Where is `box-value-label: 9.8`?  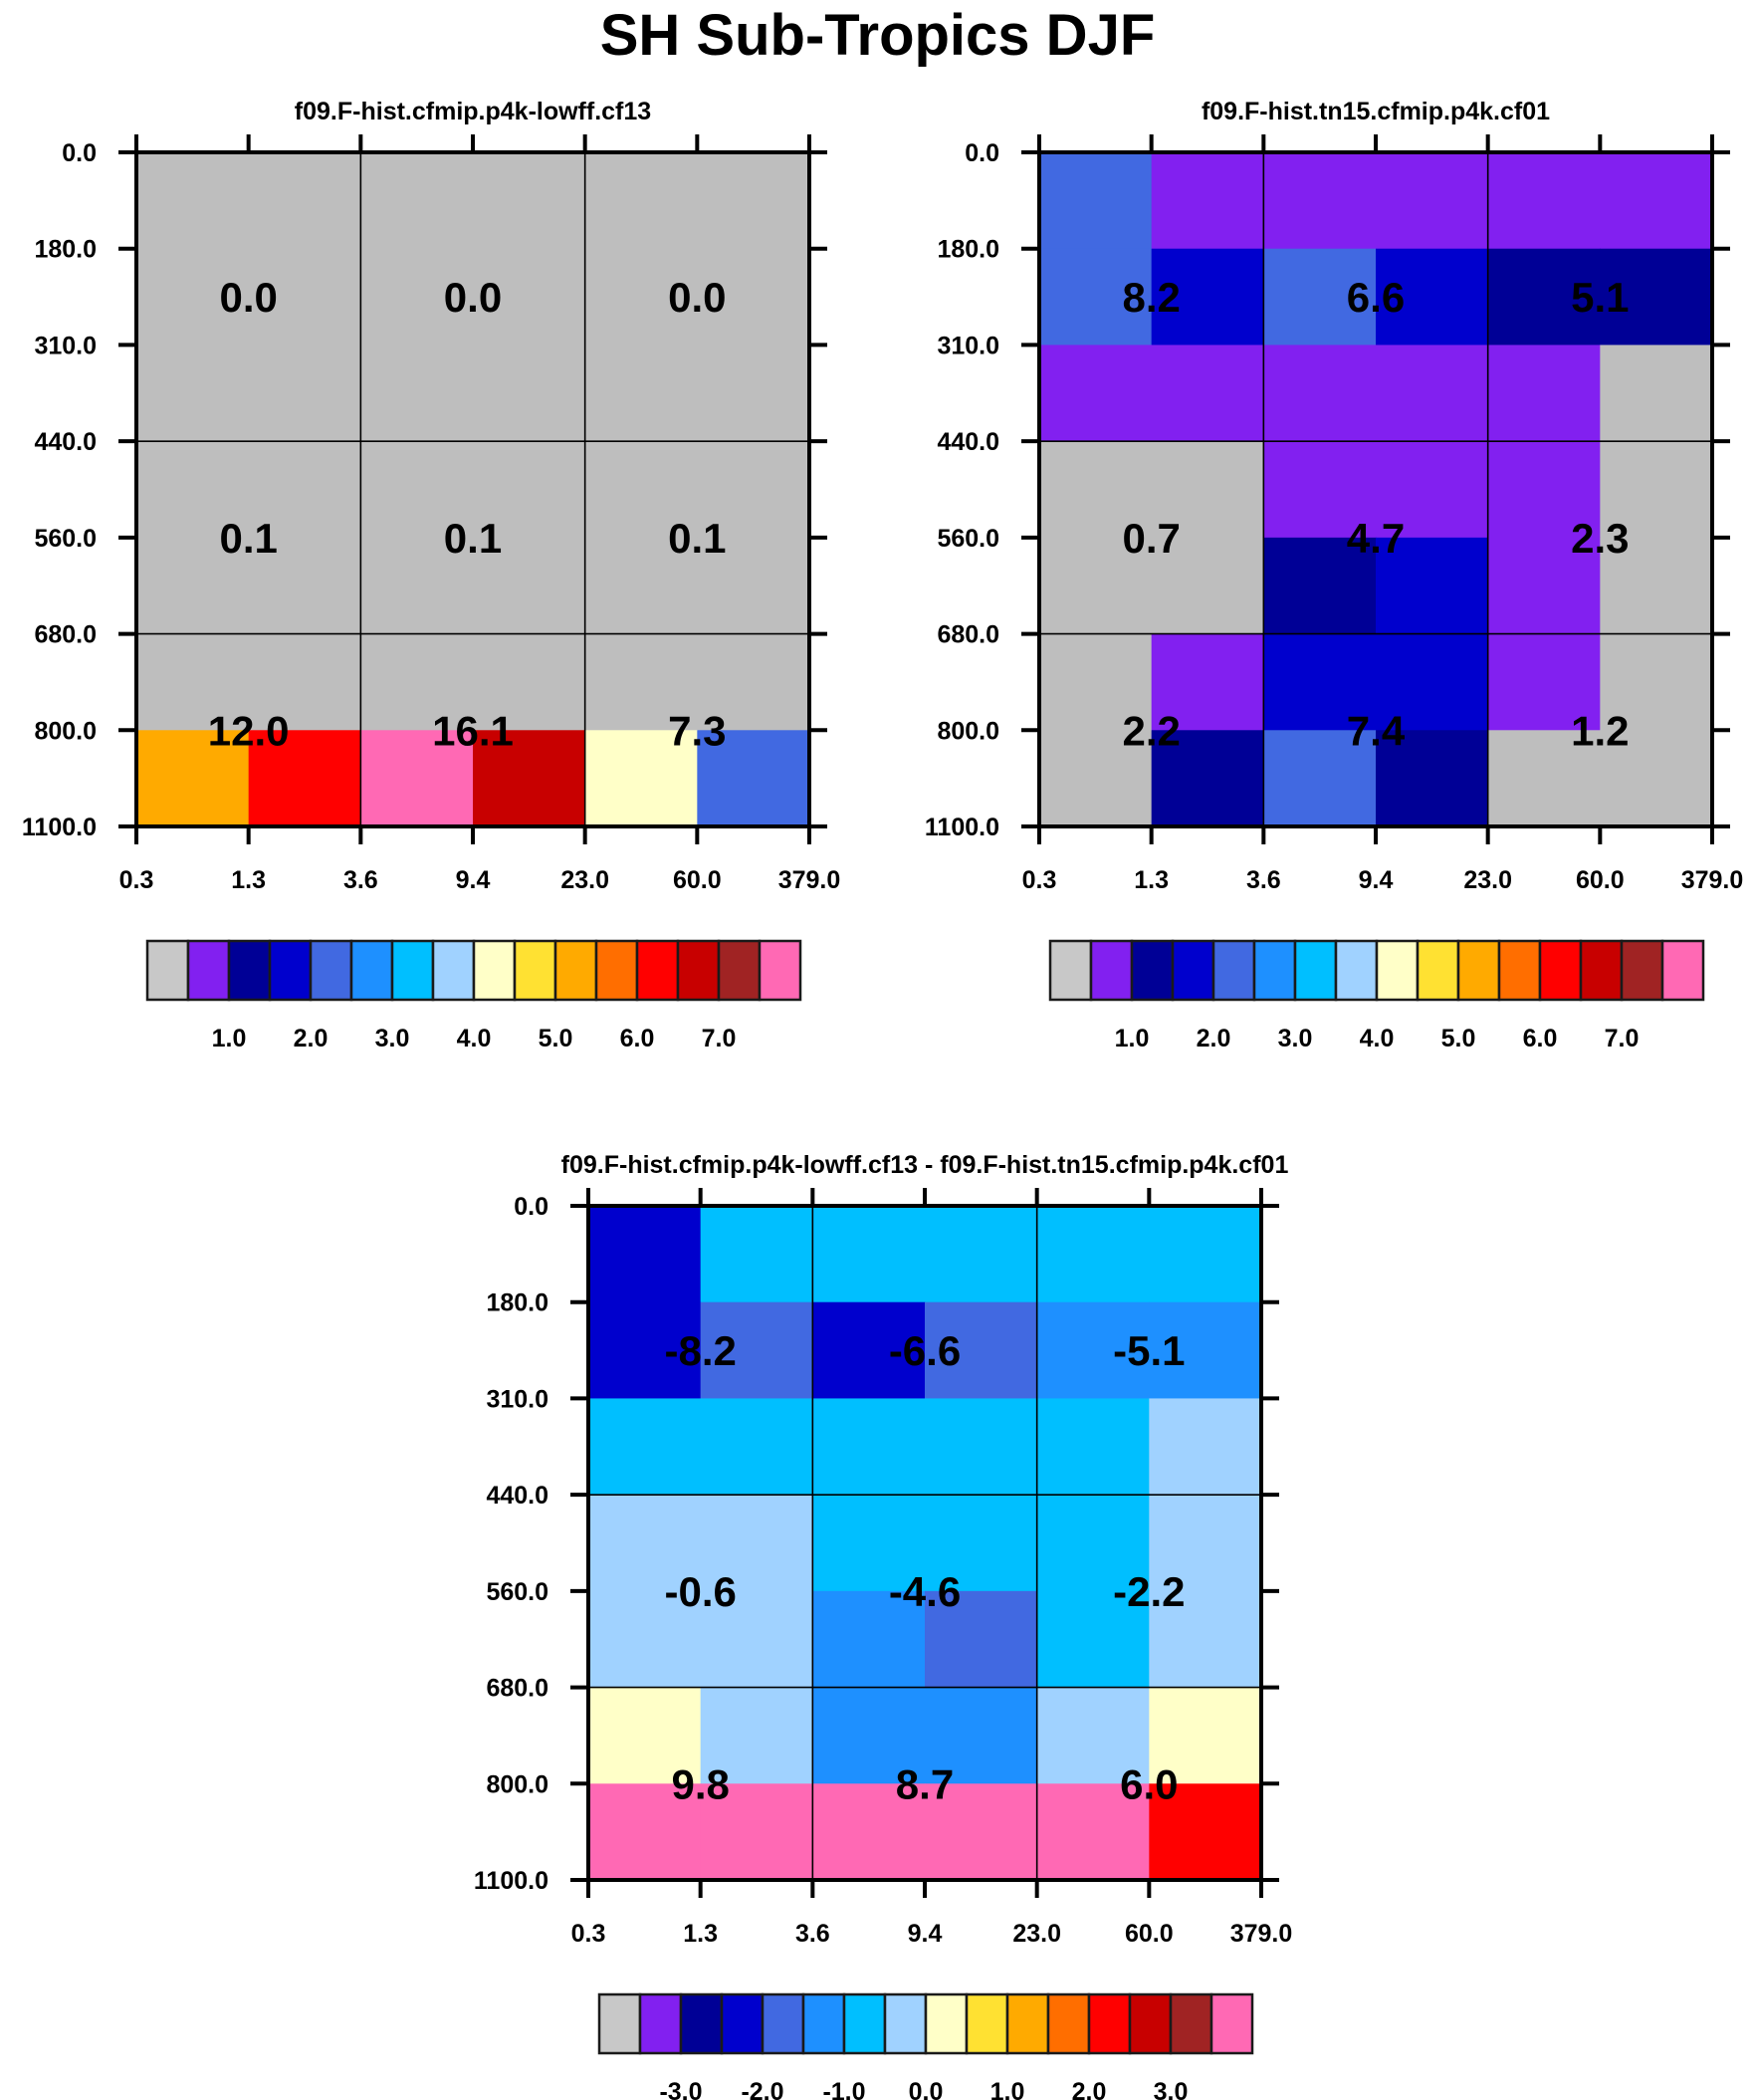
box-value-label: 9.8 is located at coordinates (700, 1783).